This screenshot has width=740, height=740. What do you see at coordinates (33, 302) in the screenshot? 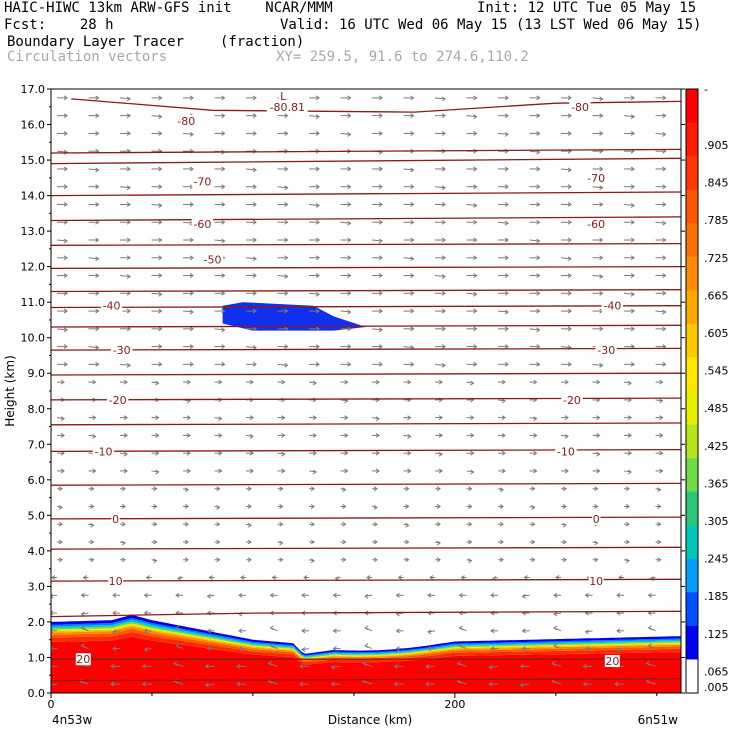
I see `y-tick-label: 11.0` at bounding box center [33, 302].